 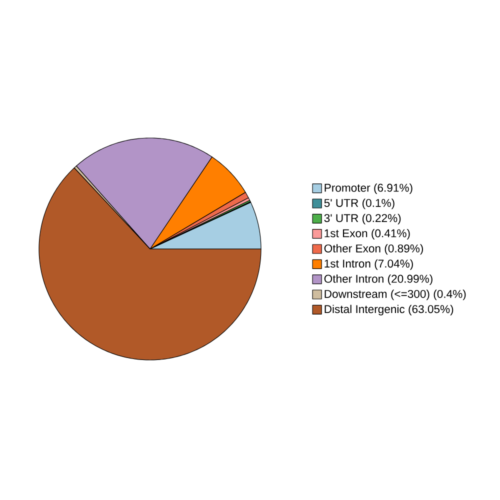 What do you see at coordinates (368, 264) in the screenshot?
I see `legend-label: 1st Intron (7.04%)` at bounding box center [368, 264].